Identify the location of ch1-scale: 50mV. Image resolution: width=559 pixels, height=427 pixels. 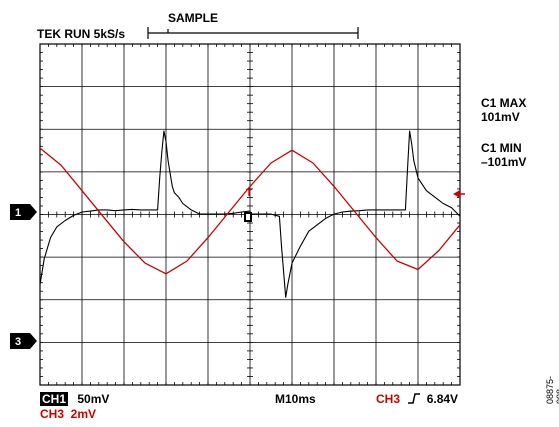
(93, 399).